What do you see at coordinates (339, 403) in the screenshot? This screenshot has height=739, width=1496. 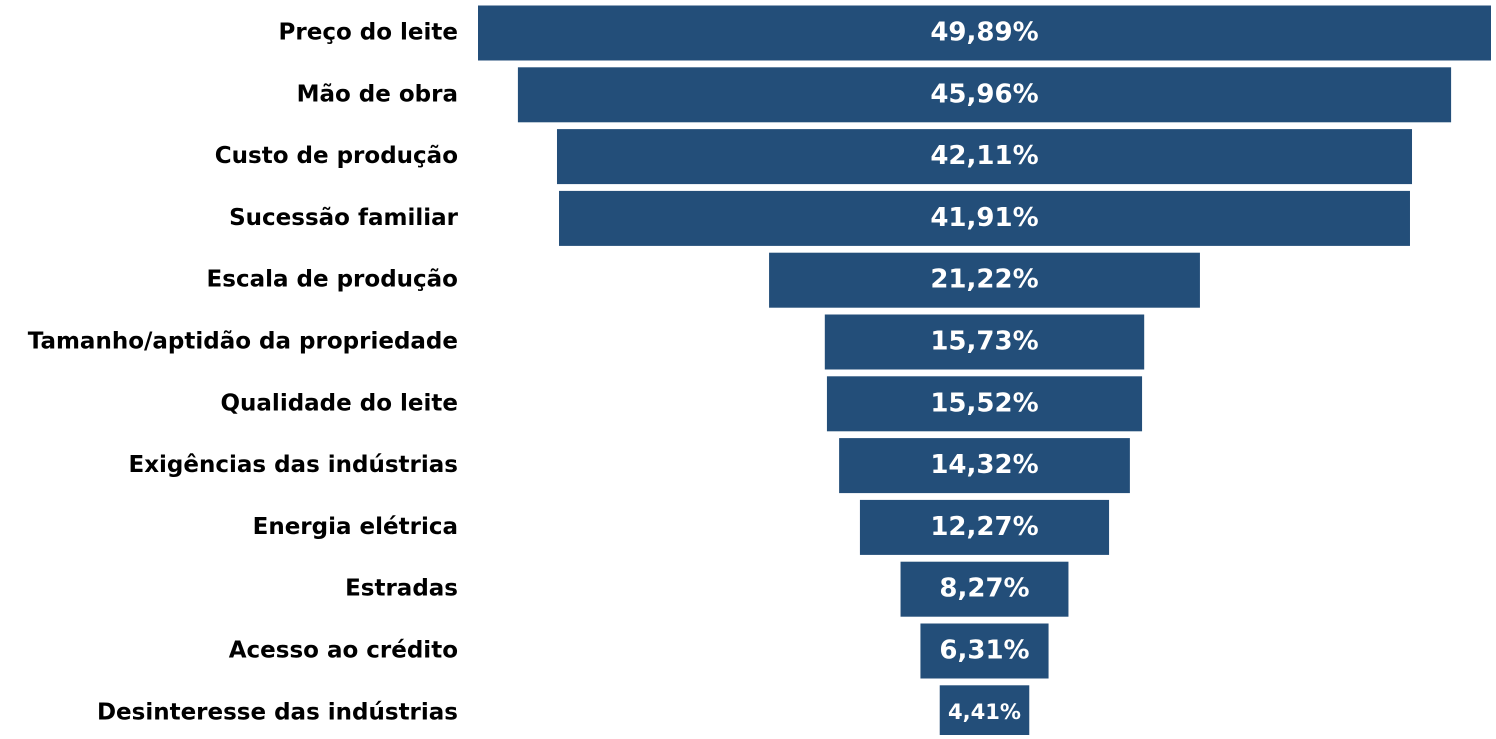 I see `category-label: Qualidade do leite` at bounding box center [339, 403].